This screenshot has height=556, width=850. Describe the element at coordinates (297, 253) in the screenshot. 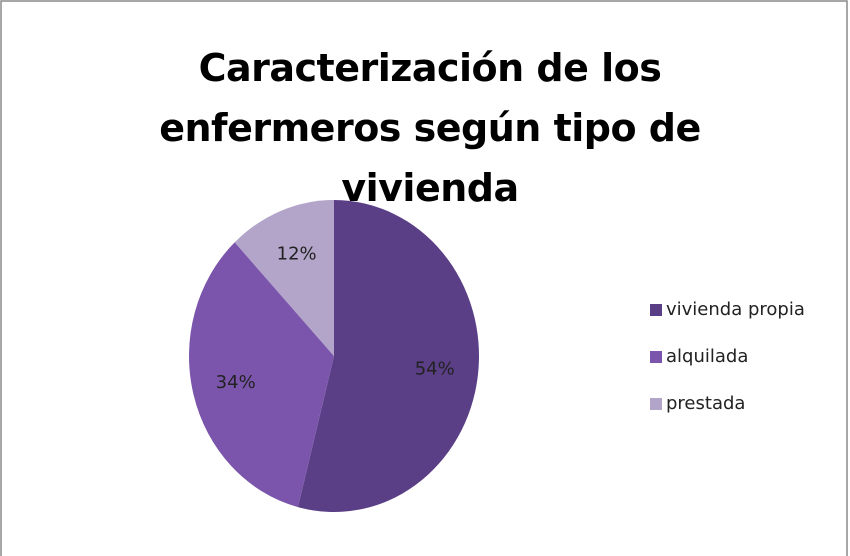

I see `data-label: 12%` at that location.